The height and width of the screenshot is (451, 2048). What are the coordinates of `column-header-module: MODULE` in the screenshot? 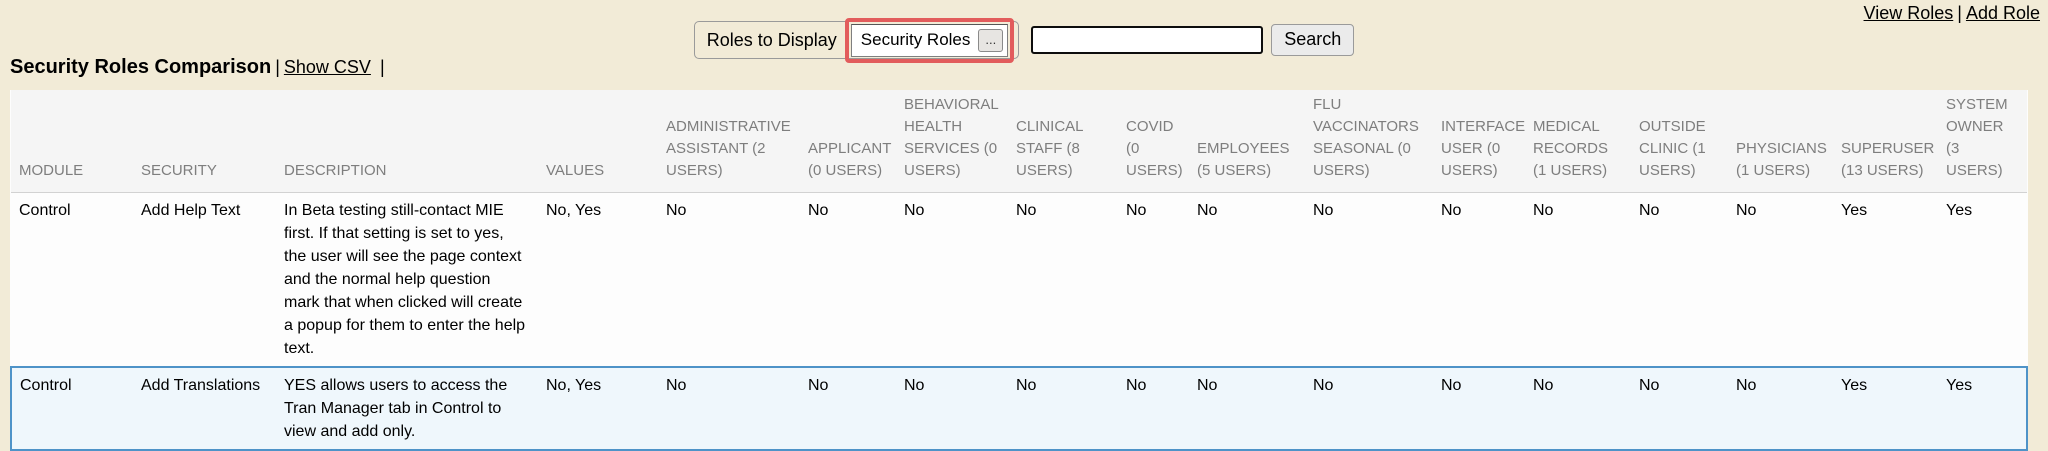 It's located at (72, 141).